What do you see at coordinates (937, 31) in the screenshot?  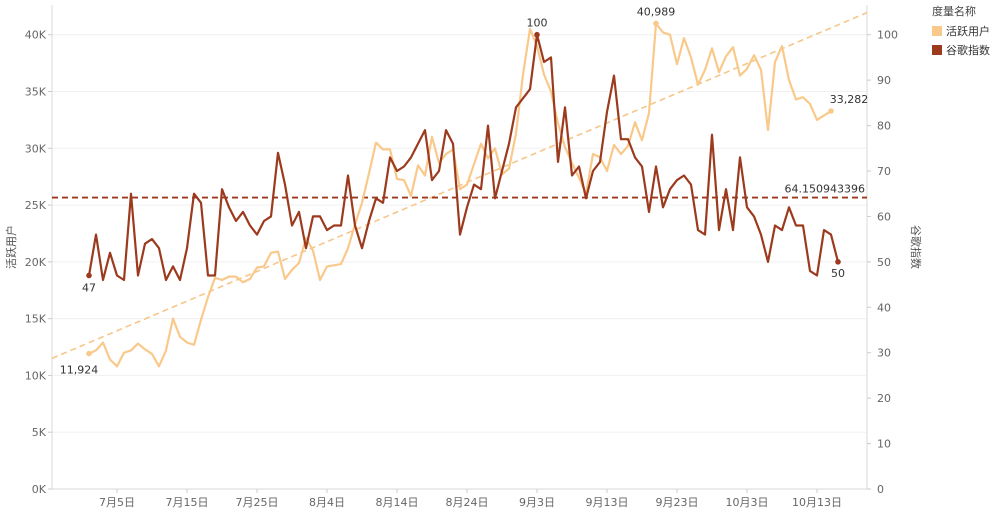 I see `legend-swatch-active-users` at bounding box center [937, 31].